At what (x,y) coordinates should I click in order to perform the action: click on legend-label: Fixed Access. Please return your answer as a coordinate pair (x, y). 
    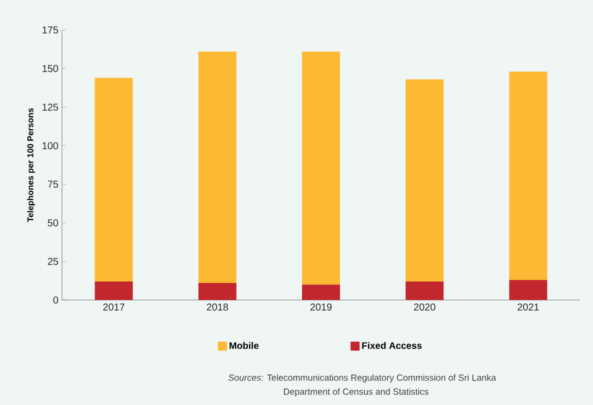
    Looking at the image, I should click on (392, 345).